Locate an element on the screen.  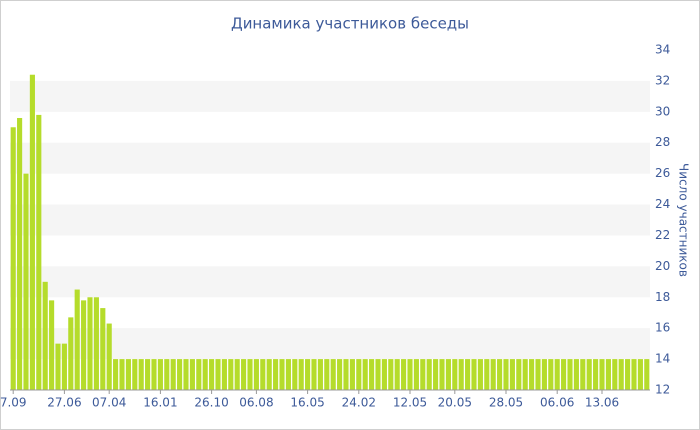
x-tick-label: 06.06 is located at coordinates (557, 403).